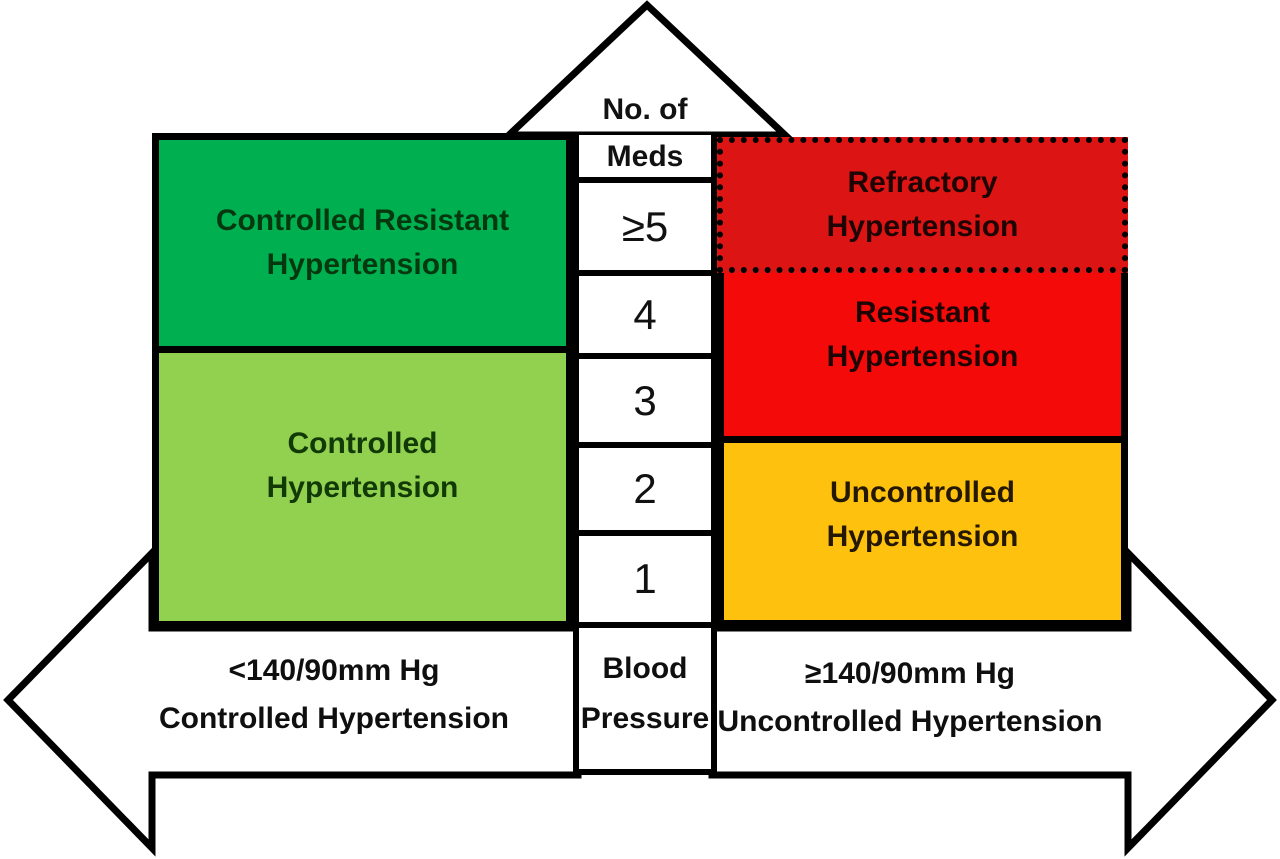 Image resolution: width=1280 pixels, height=859 pixels. I want to click on meds-cell-1: 1, so click(645, 576).